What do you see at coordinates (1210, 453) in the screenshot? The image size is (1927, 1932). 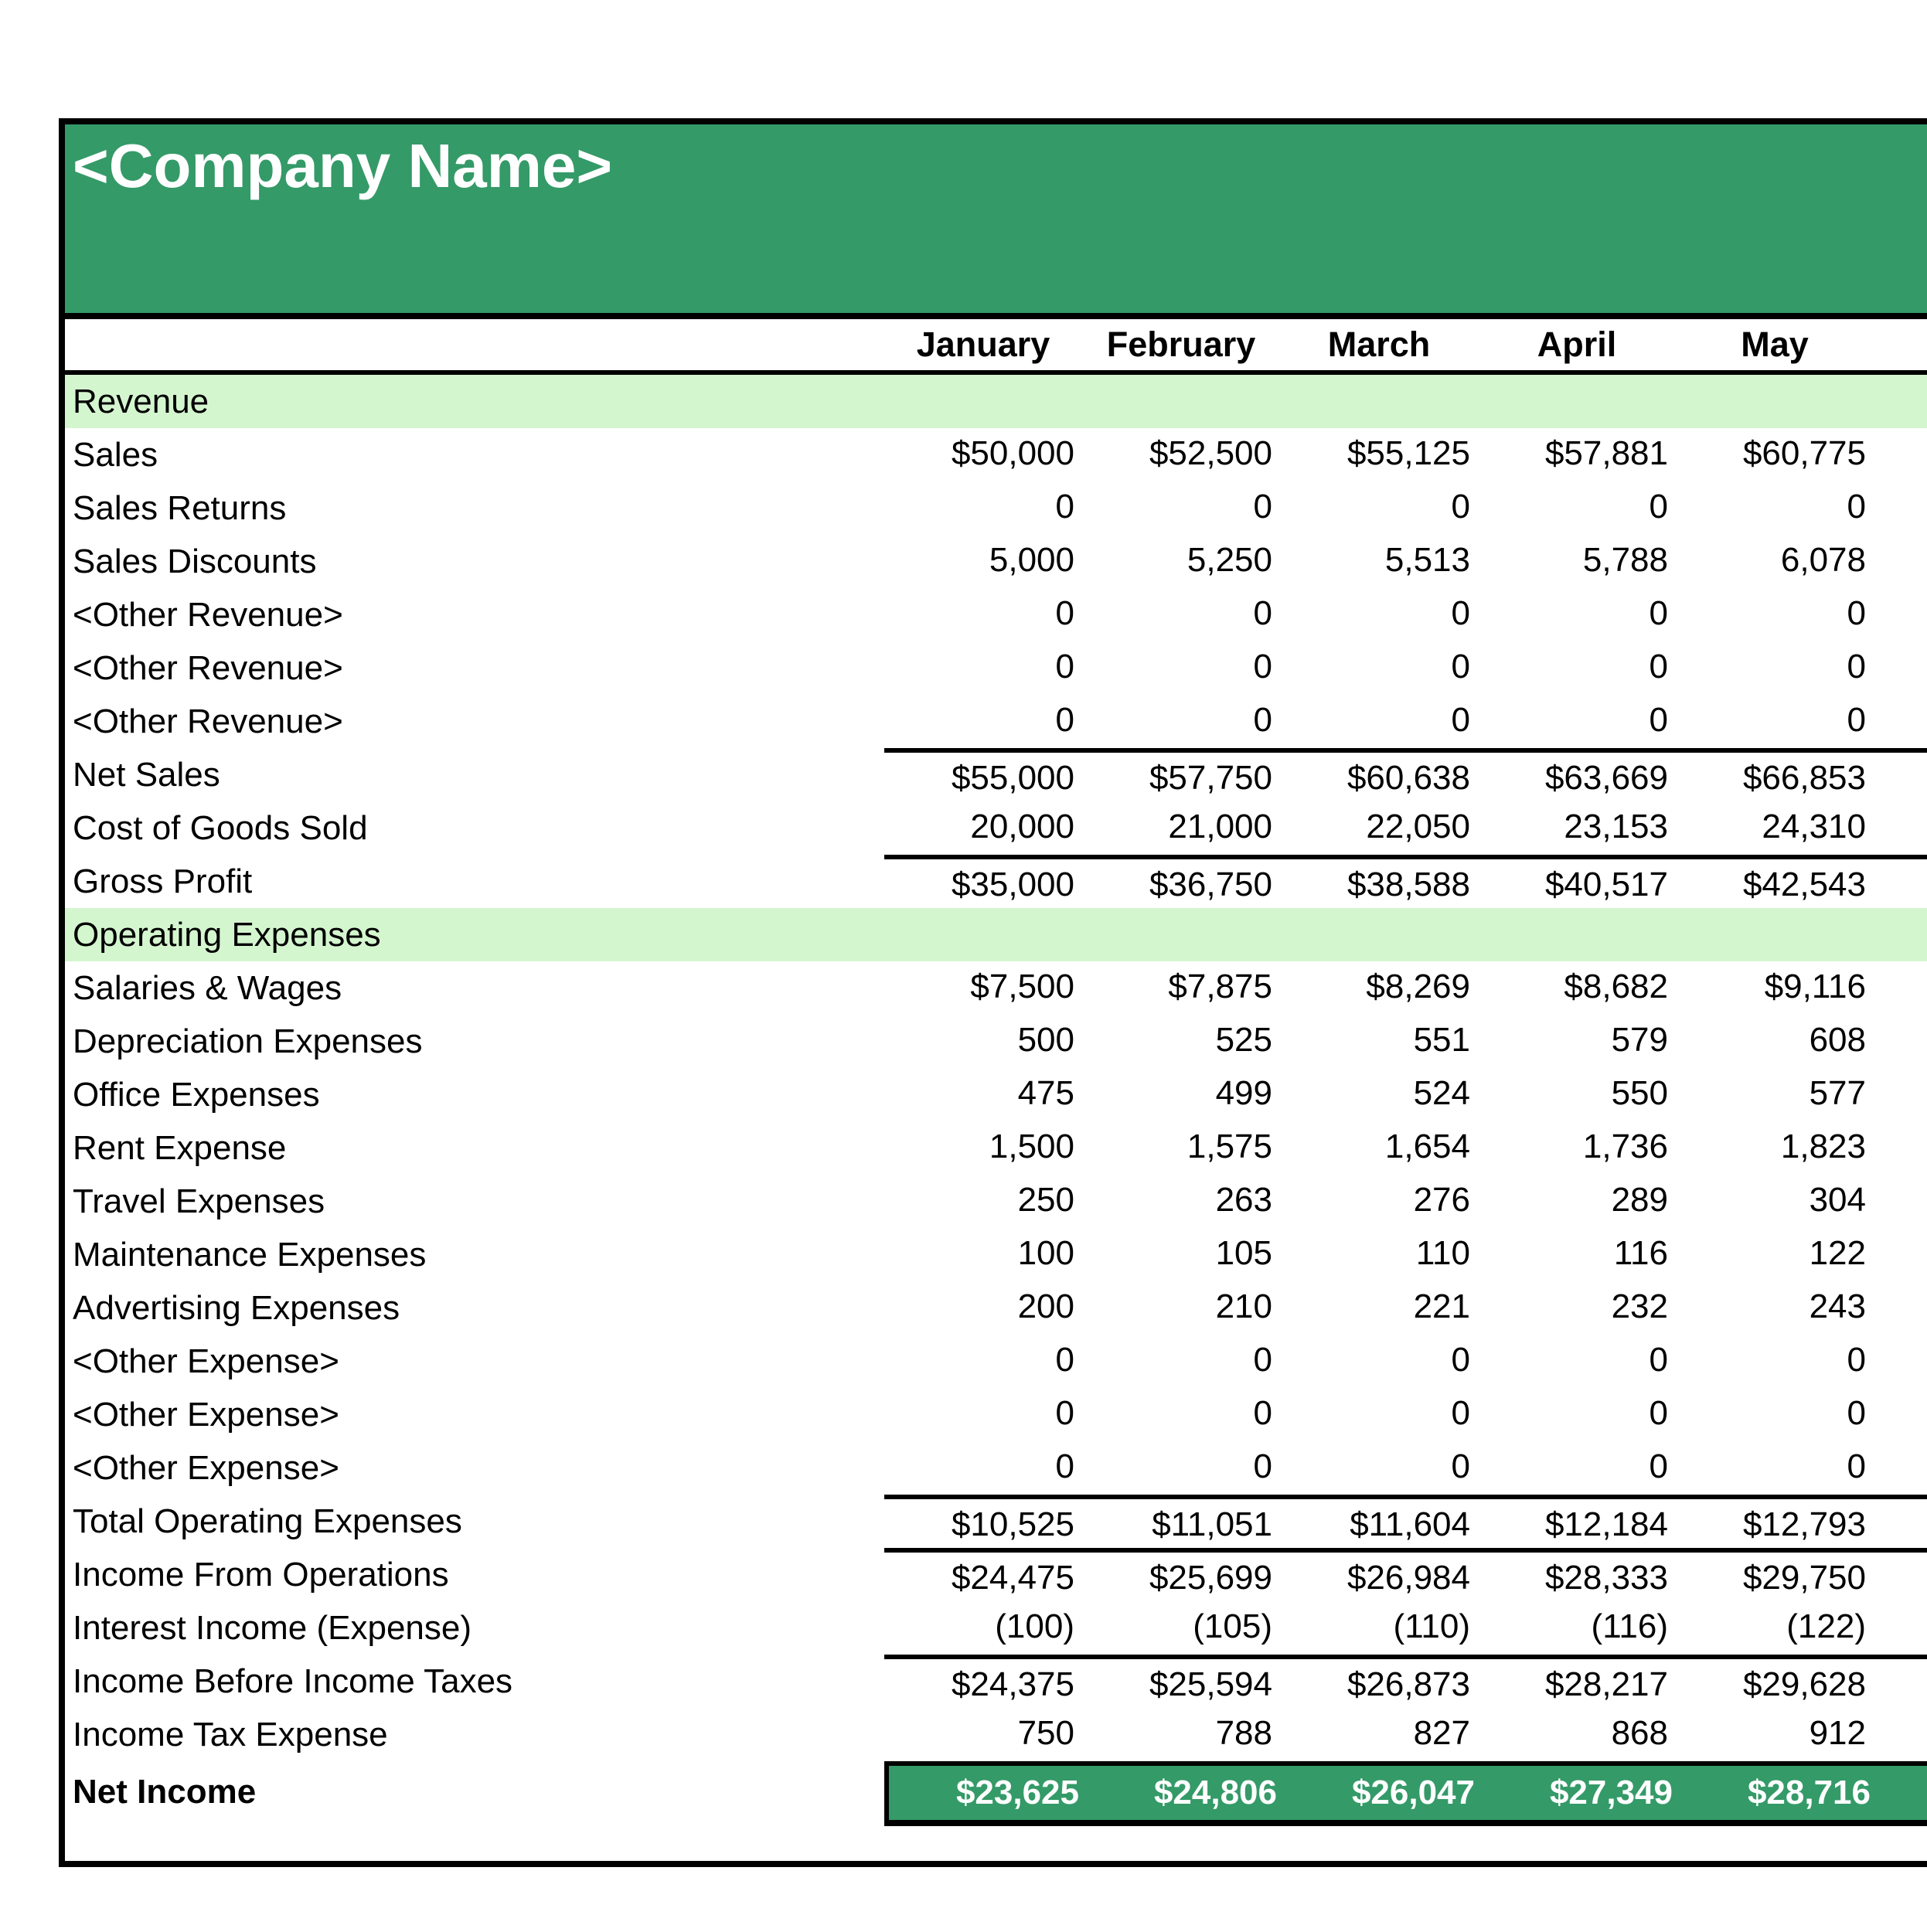 I see `value-cell: $52,500` at bounding box center [1210, 453].